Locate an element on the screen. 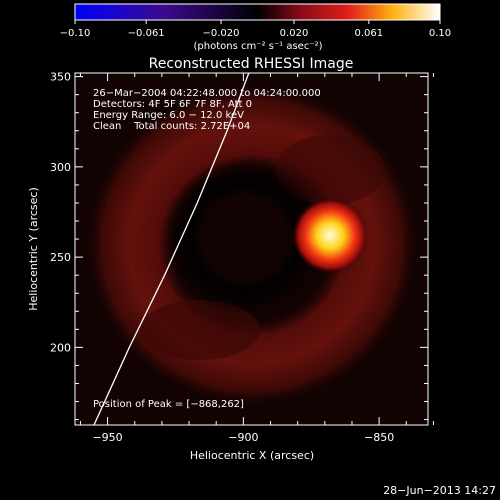 This screenshot has width=500, height=500. colorbar-ticks: −0.10 −0.061 −0.020 0.020 0.061 0.10 is located at coordinates (255, 29).